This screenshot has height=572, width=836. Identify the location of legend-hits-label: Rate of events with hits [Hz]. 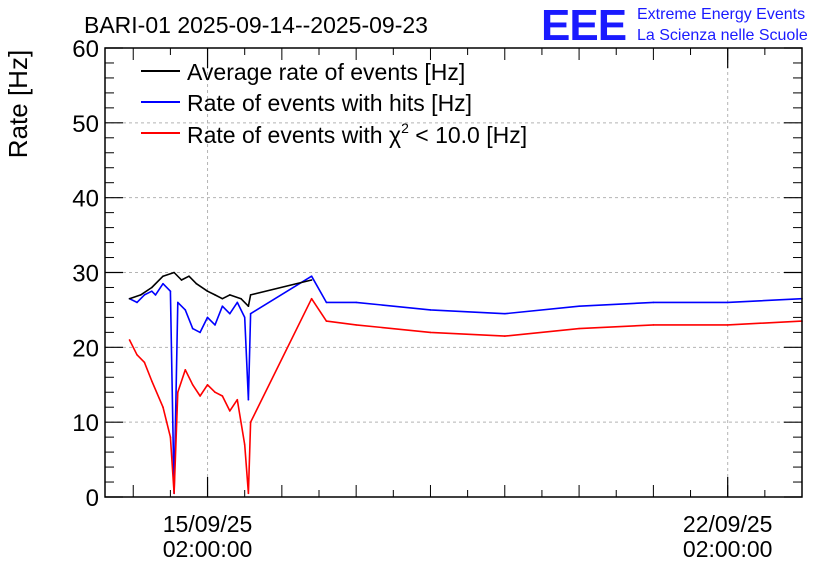
(329, 103).